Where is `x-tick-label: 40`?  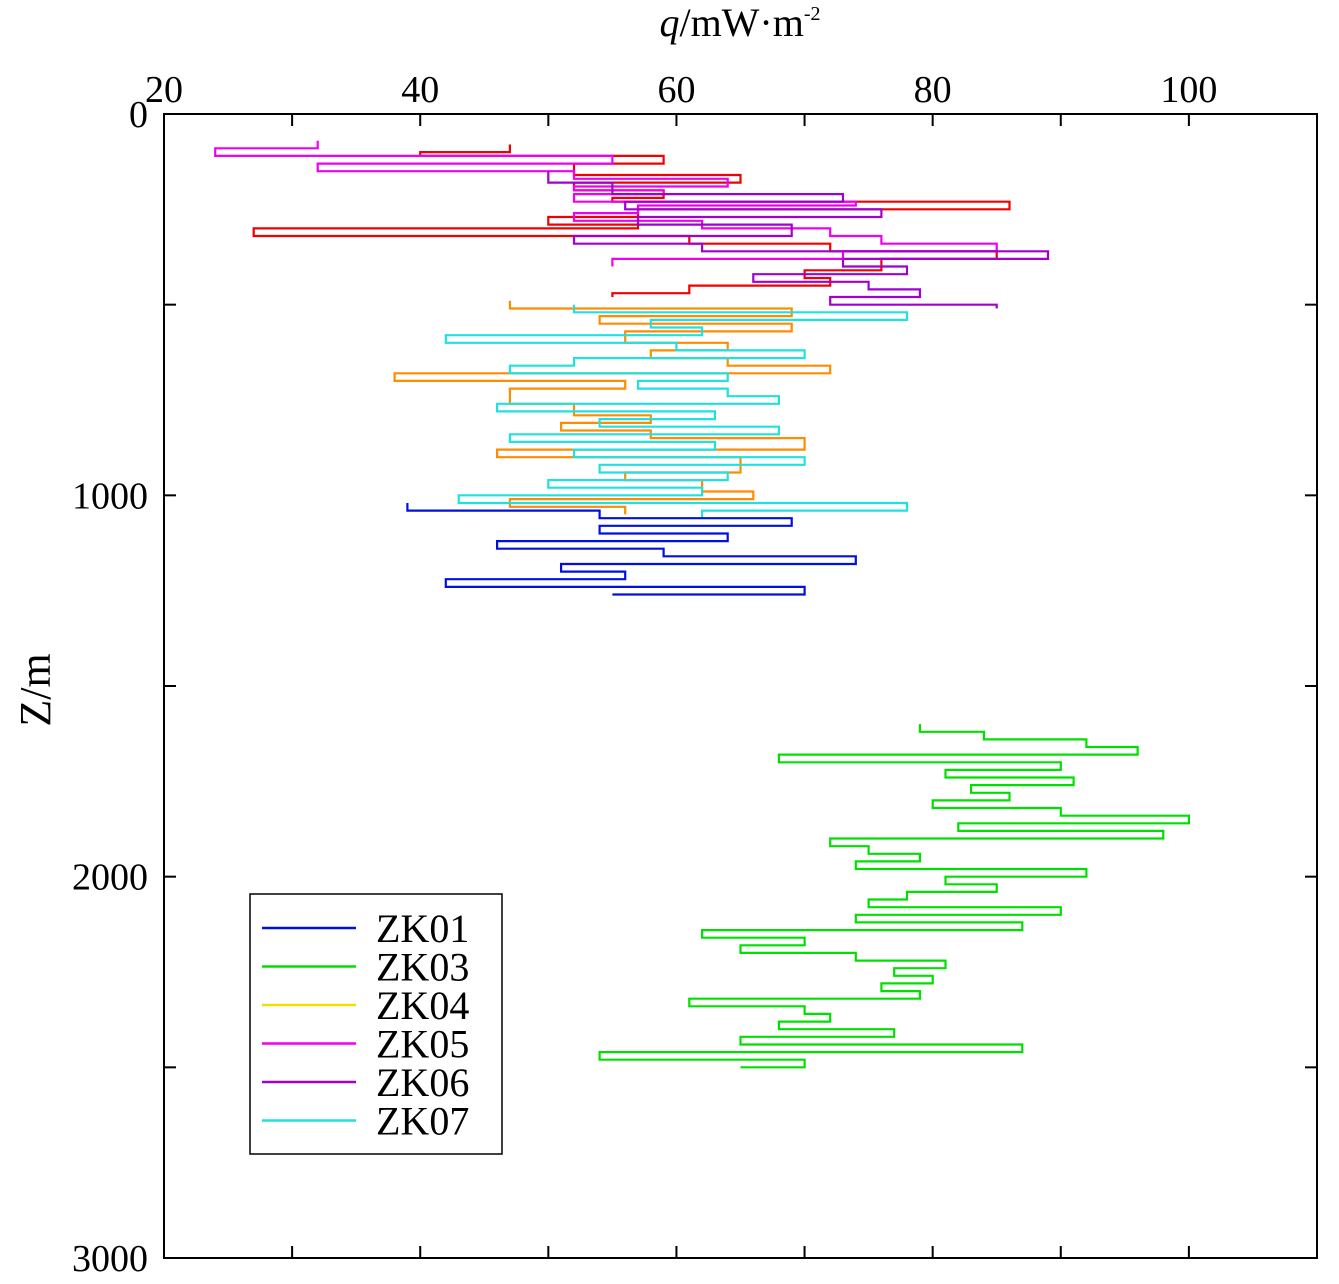 x-tick-label: 40 is located at coordinates (420, 90).